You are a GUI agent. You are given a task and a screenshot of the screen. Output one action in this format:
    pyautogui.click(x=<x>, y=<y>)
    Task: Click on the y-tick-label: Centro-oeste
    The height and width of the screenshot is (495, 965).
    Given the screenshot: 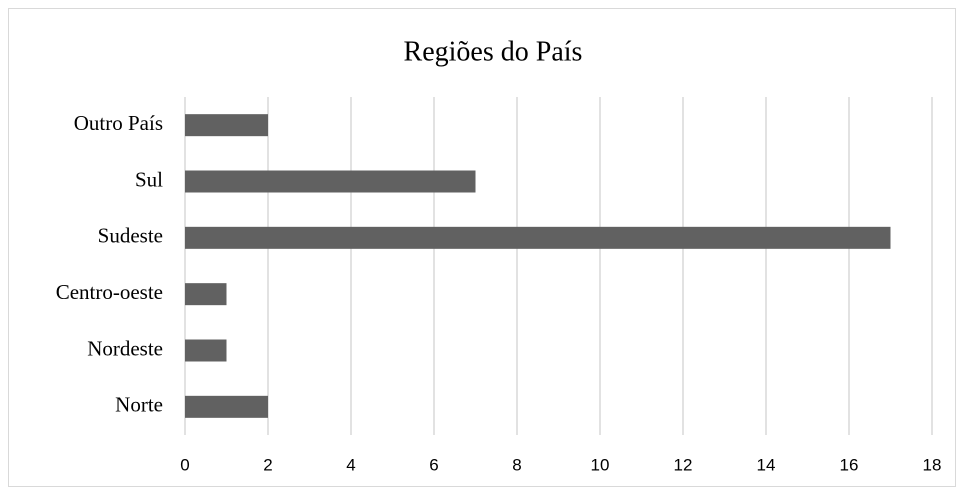 What is the action you would take?
    pyautogui.click(x=109, y=292)
    